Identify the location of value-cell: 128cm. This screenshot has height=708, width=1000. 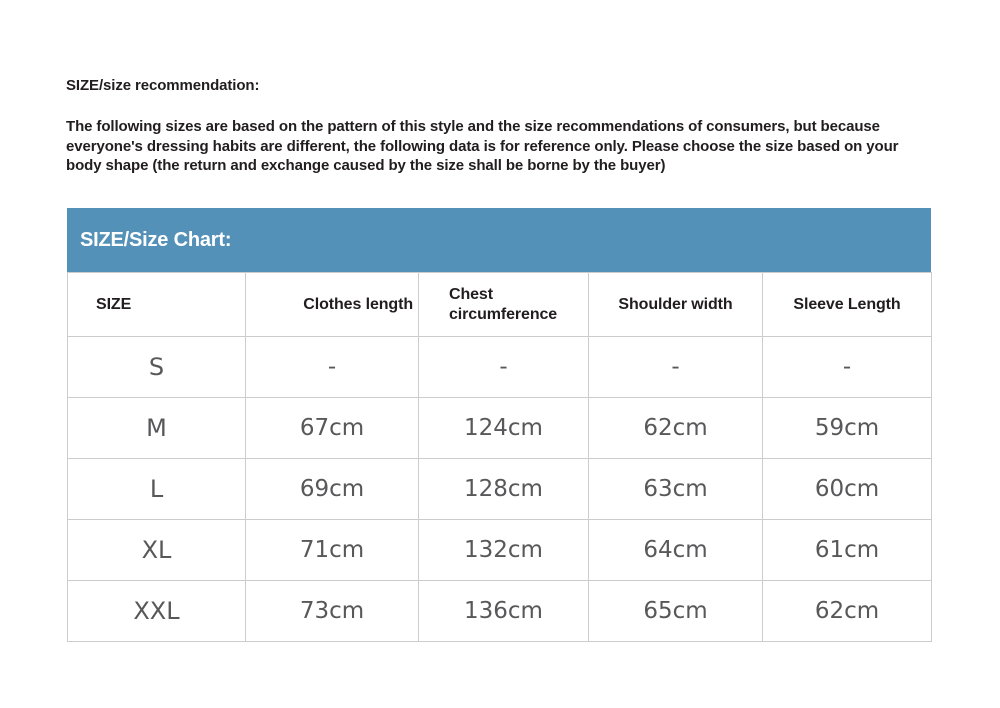
(503, 489).